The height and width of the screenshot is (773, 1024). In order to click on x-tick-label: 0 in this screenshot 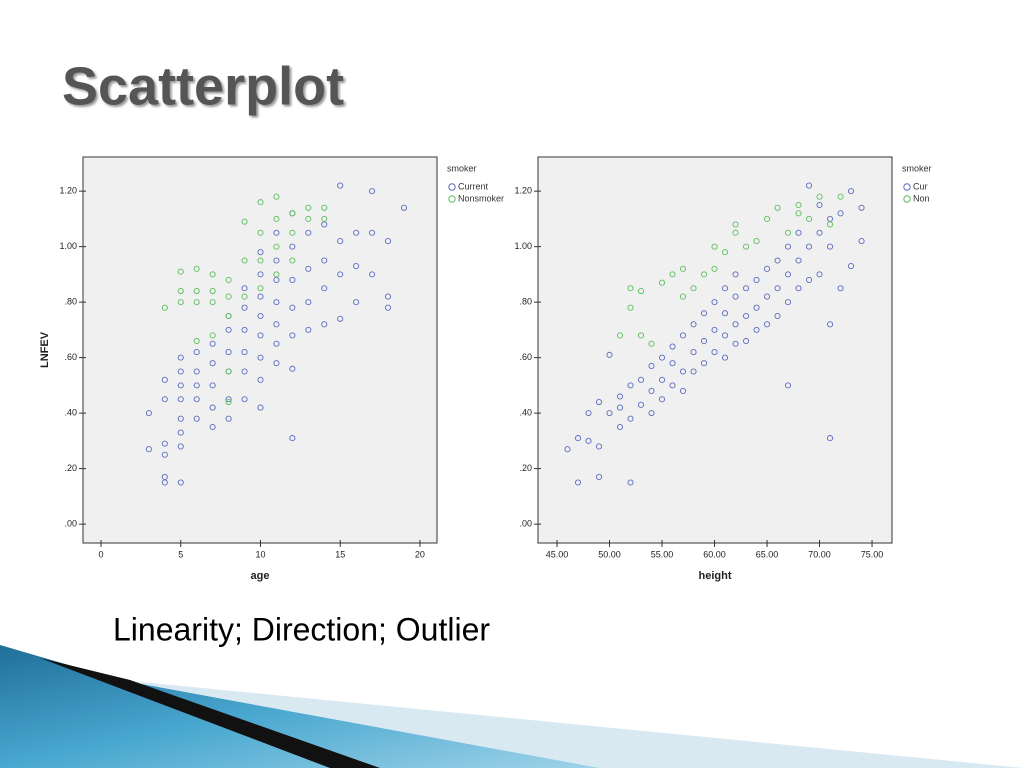, I will do `click(101, 554)`.